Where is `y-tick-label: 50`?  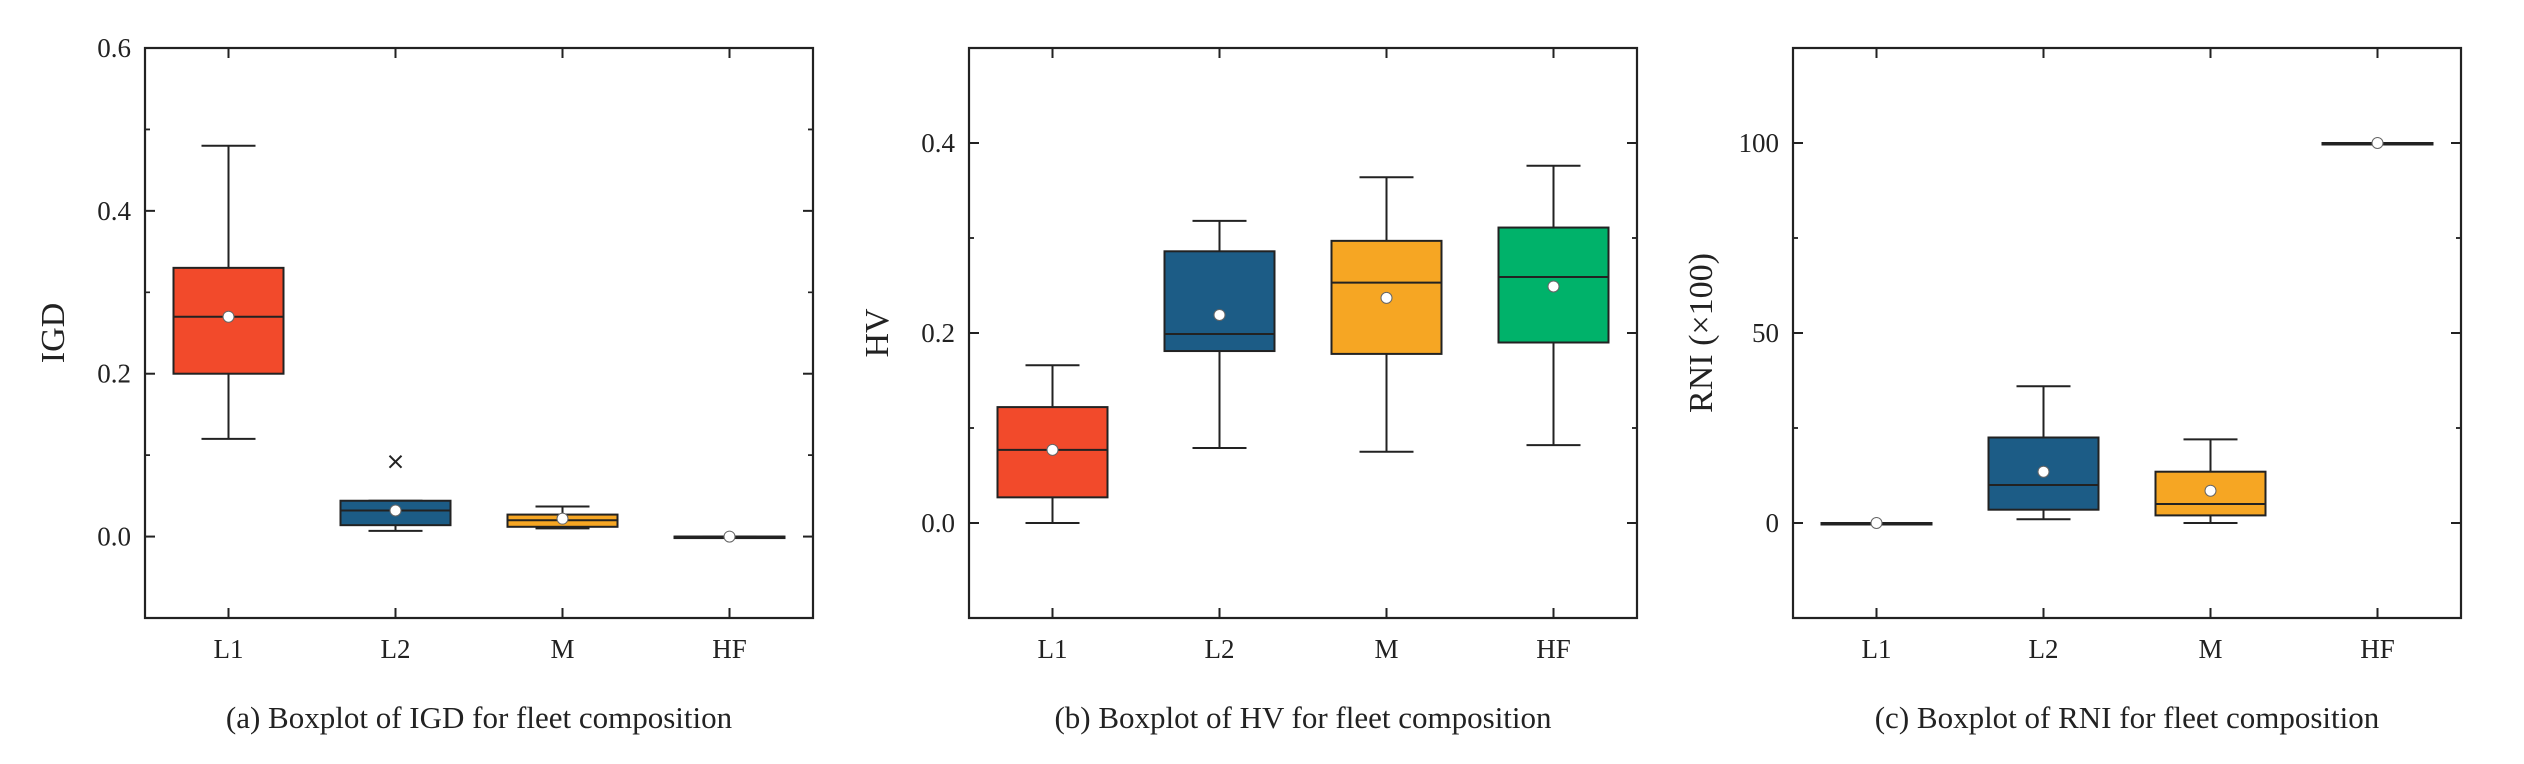 y-tick-label: 50 is located at coordinates (1765, 333).